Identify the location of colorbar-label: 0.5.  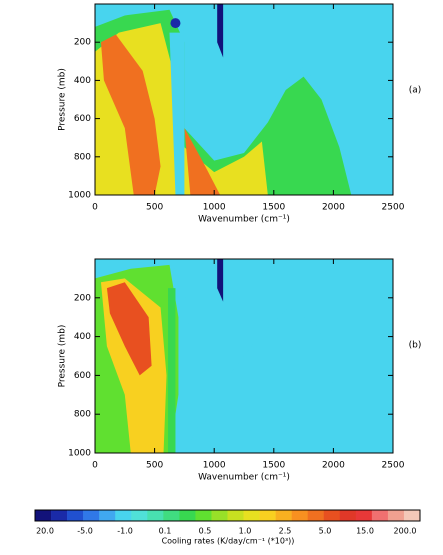
(205, 531).